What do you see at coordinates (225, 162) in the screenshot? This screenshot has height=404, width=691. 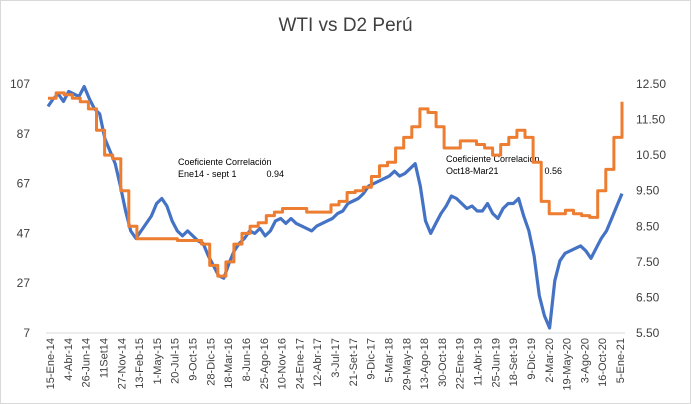 I see `correlation-note-1-label: Coeficiente Correlación` at bounding box center [225, 162].